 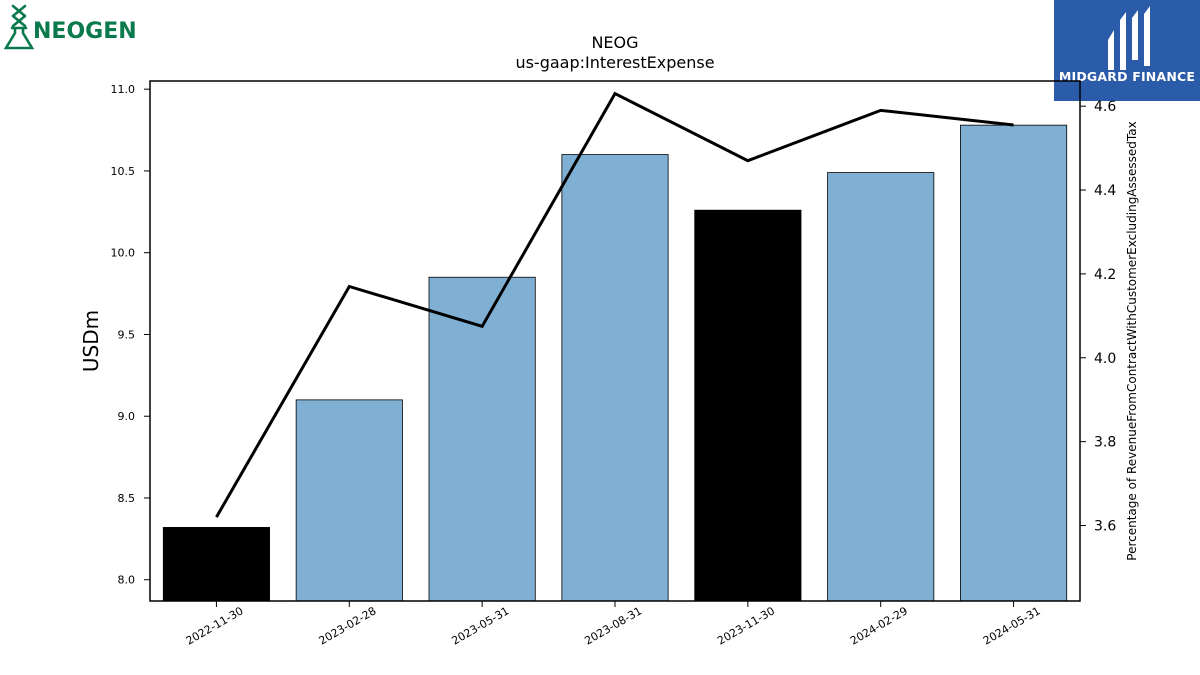 What do you see at coordinates (123, 253) in the screenshot?
I see `y-tick-label: 10.0` at bounding box center [123, 253].